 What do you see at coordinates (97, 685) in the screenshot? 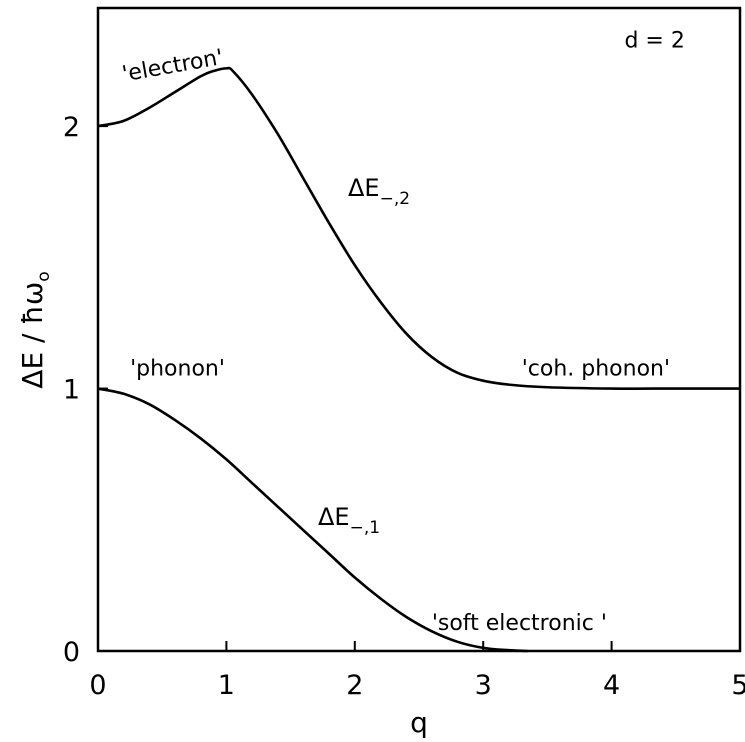
I see `x-tick-label: 0` at bounding box center [97, 685].